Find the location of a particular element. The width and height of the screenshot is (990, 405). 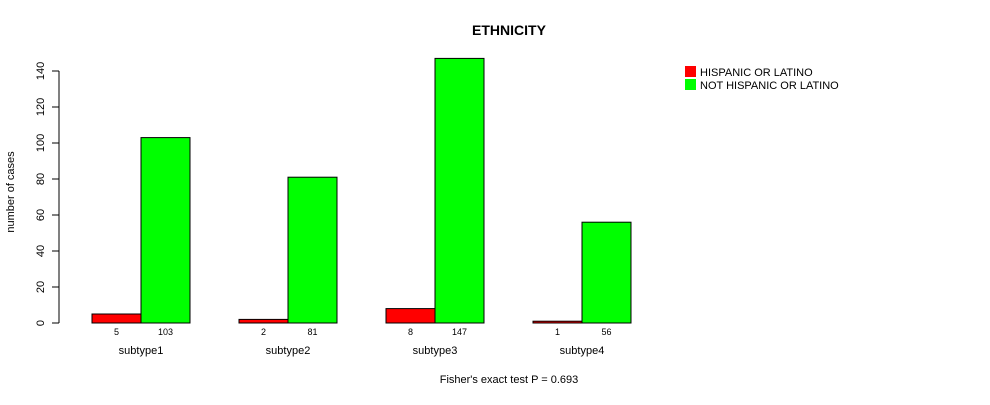

bar-value-label: 8 is located at coordinates (410, 332).